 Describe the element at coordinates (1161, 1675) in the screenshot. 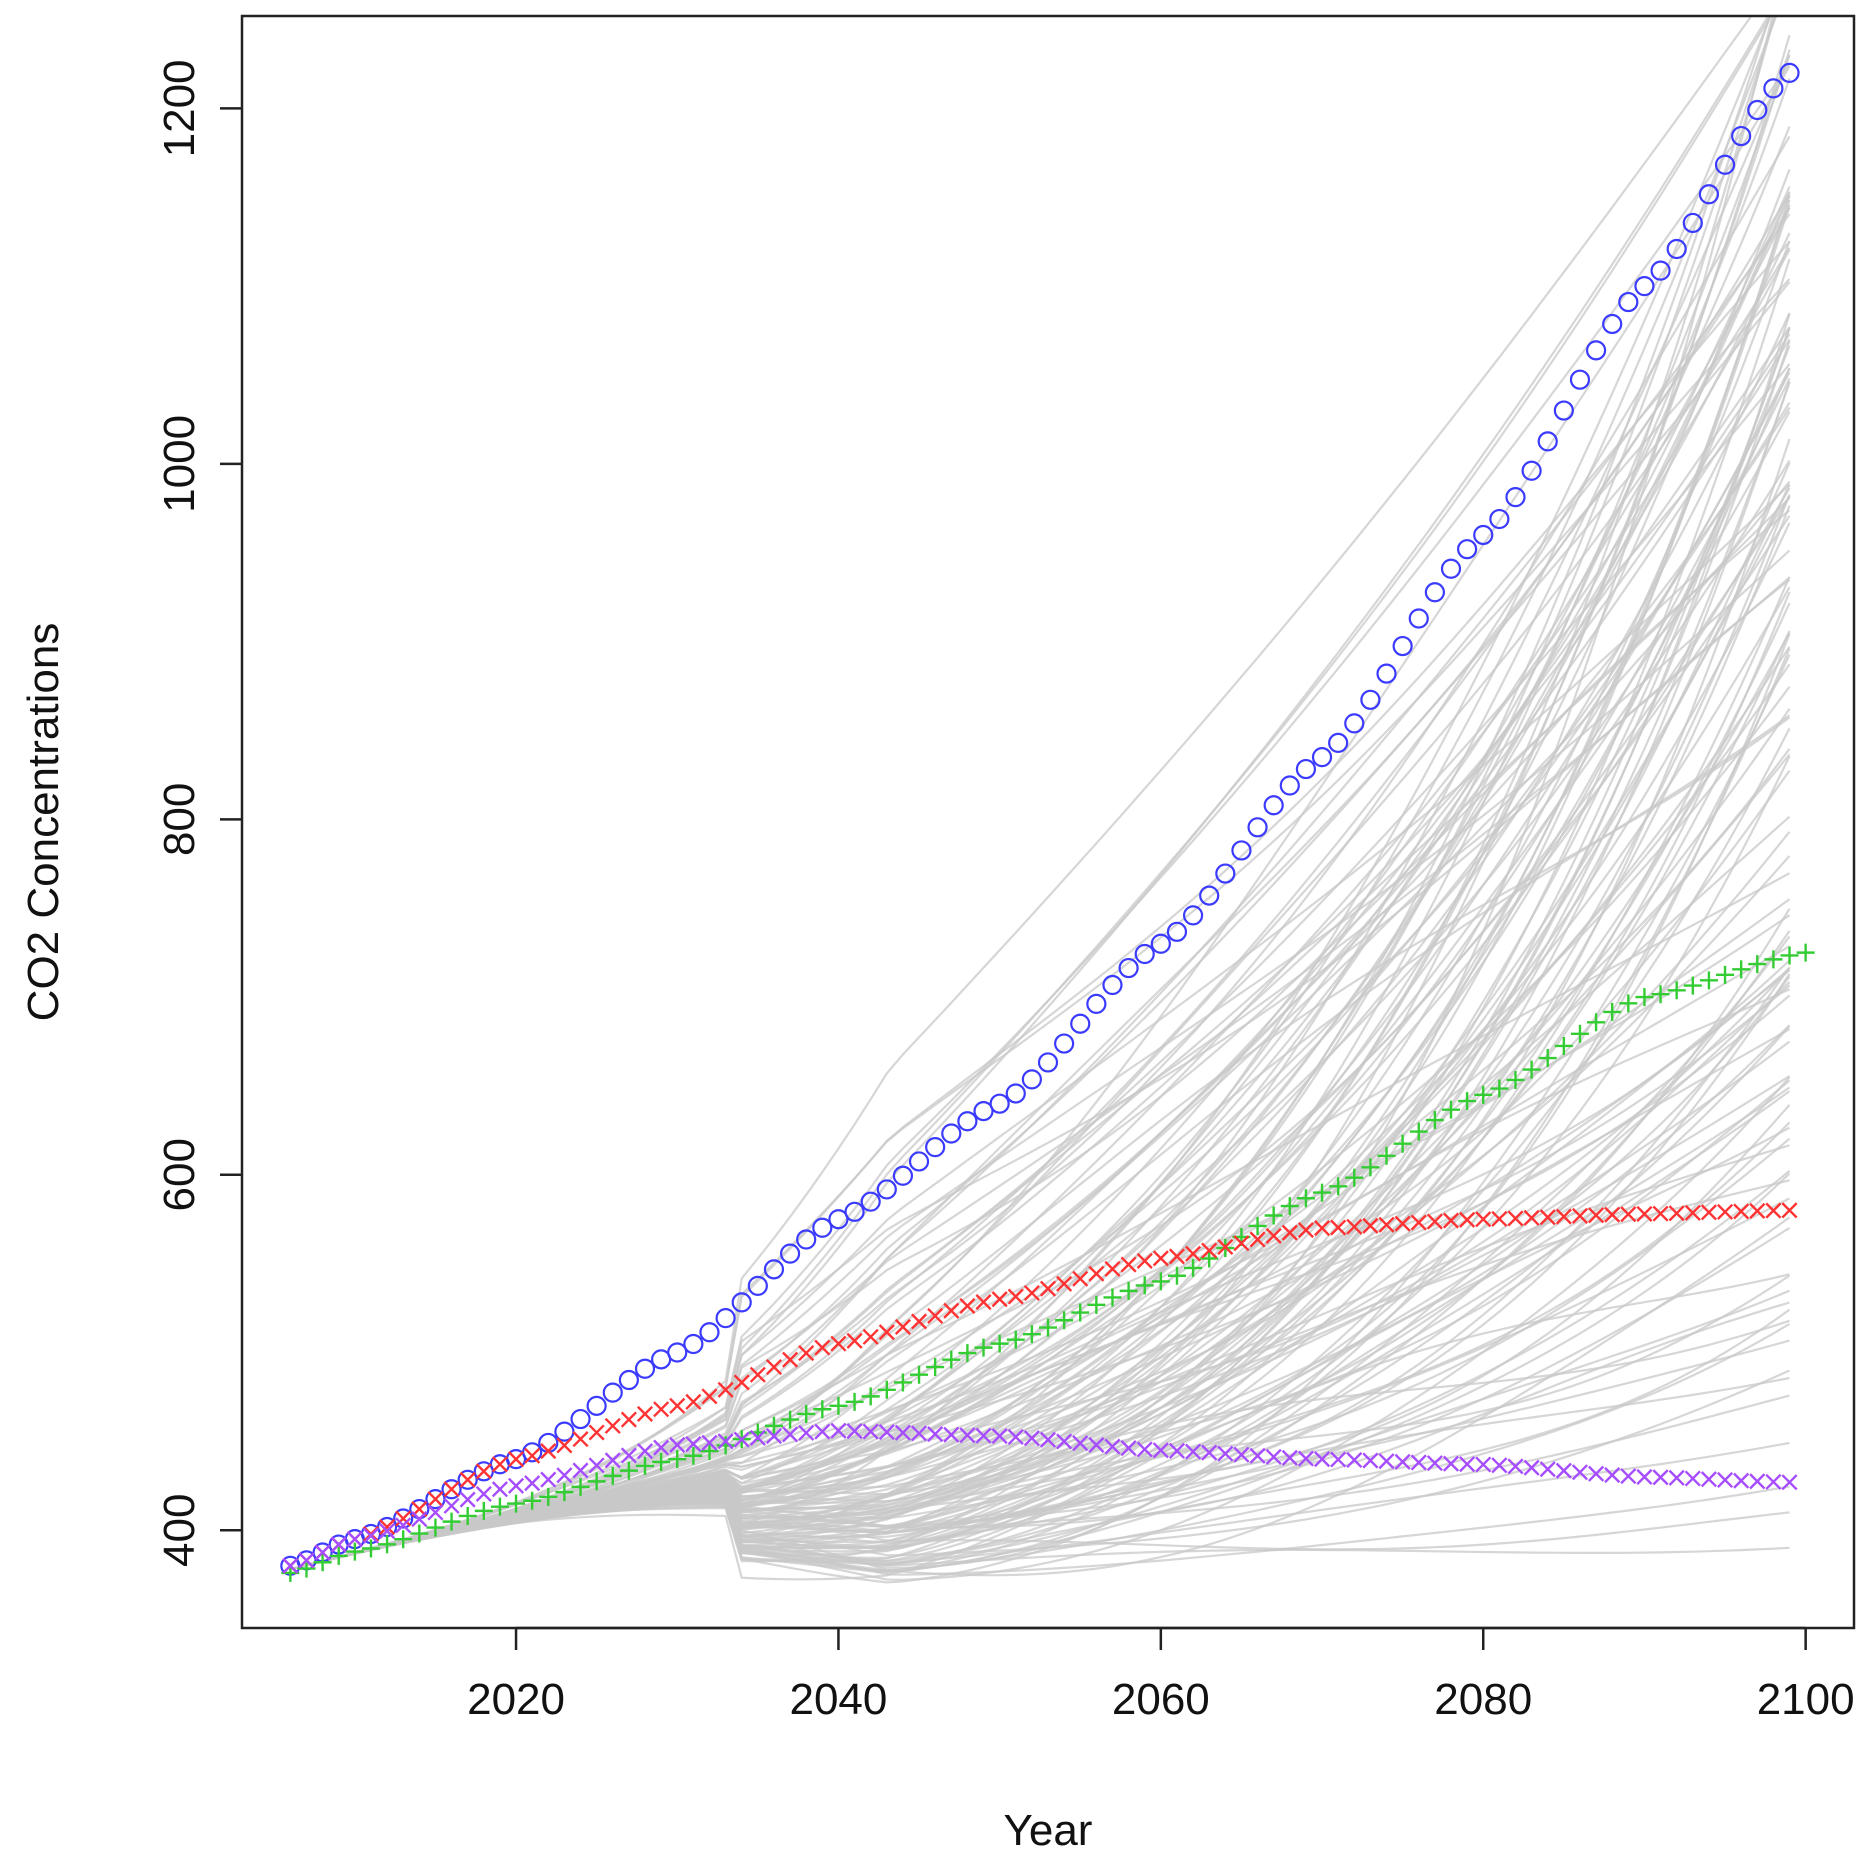

I see `x-axis: 2020 2040 2060 2080 2100` at that location.